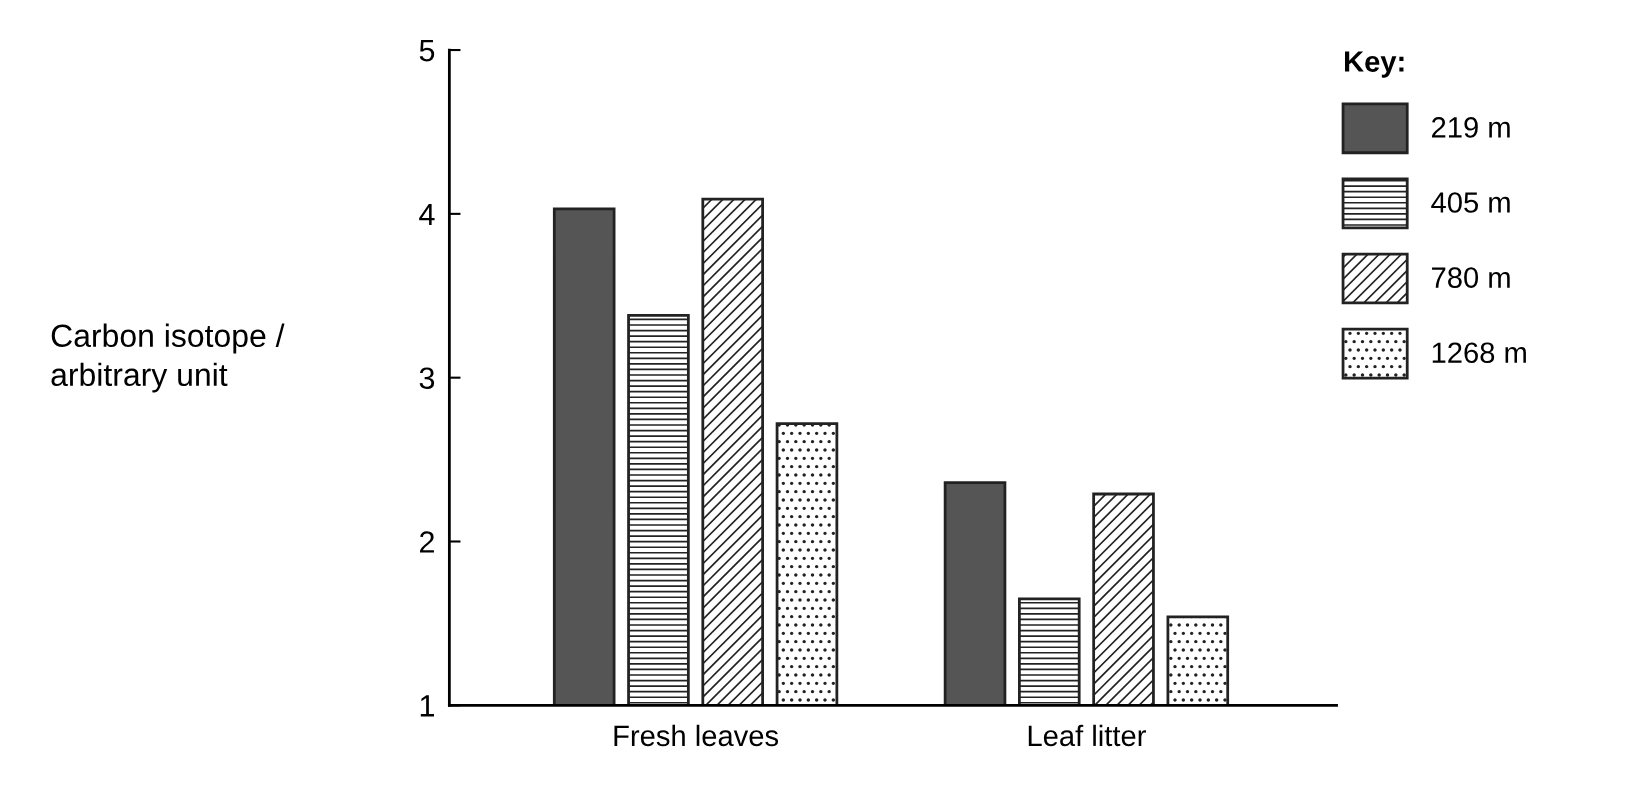 This screenshot has height=807, width=1646. Describe the element at coordinates (168, 358) in the screenshot. I see `y-axis-title: Carbon isotope / arbitrary unit` at that location.